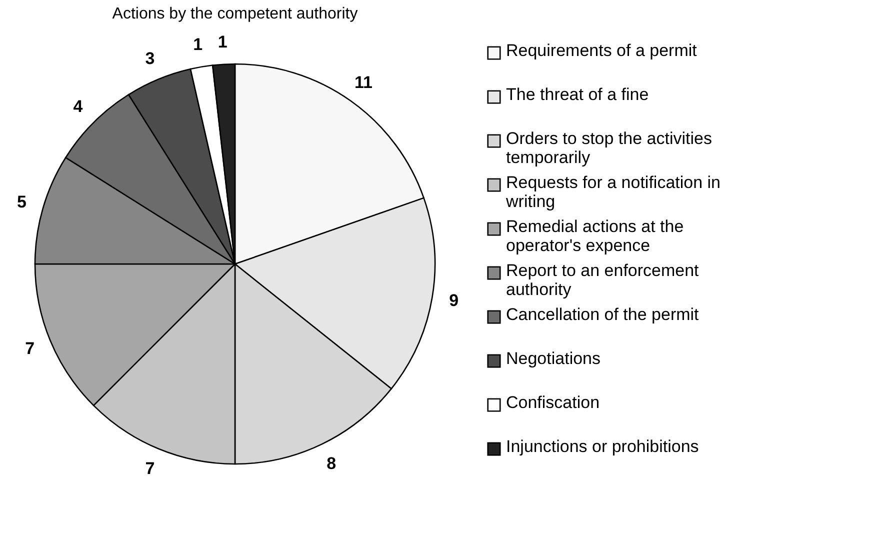 This screenshot has width=890, height=542. What do you see at coordinates (78, 106) in the screenshot?
I see `data-label: 4` at bounding box center [78, 106].